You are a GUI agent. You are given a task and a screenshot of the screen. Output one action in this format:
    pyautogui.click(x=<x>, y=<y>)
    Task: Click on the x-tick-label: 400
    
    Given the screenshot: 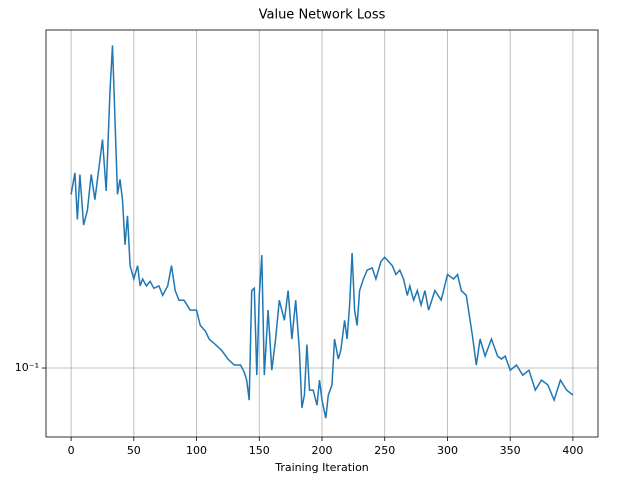 What is the action you would take?
    pyautogui.click(x=572, y=450)
    